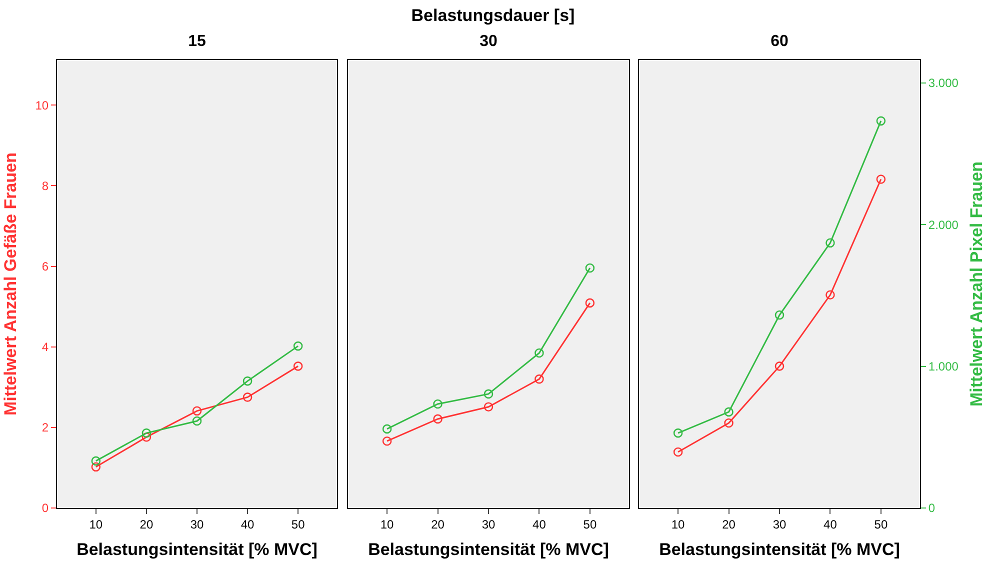 The image size is (986, 563). What do you see at coordinates (493, 16) in the screenshot?
I see `text: Belastungsdauer [s]` at bounding box center [493, 16].